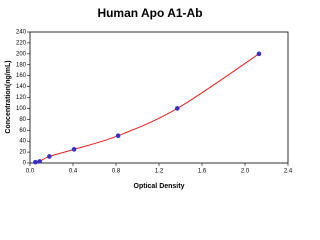 The width and height of the screenshot is (320, 240). I want to click on x-tick-label: 0.8, so click(116, 172).